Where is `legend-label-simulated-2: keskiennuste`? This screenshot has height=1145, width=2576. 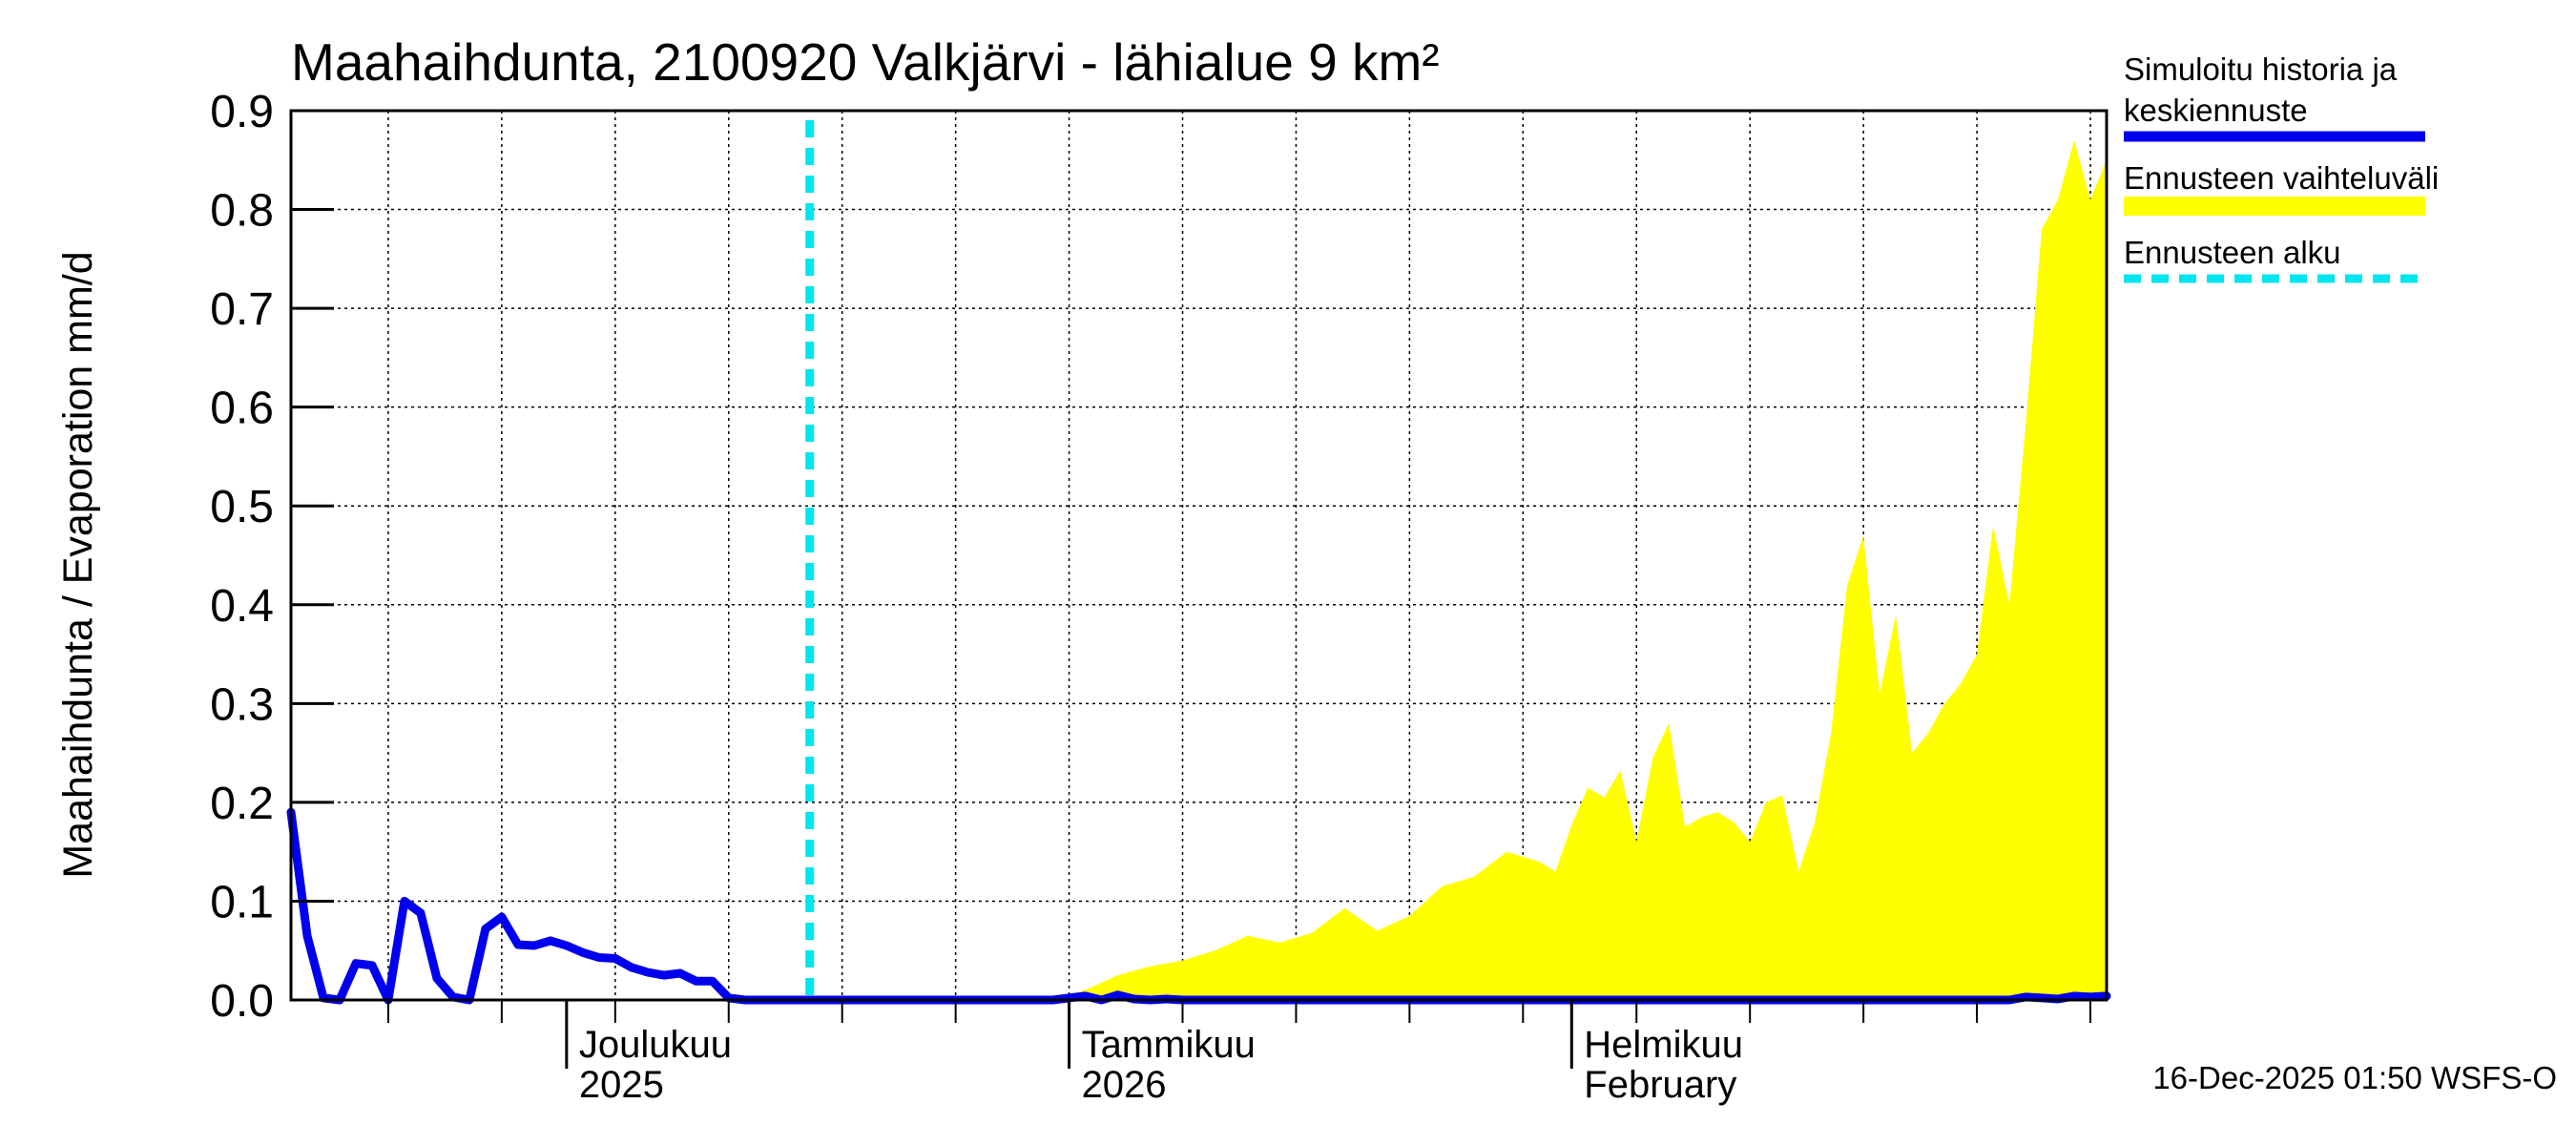
legend-label-simulated-2: keskiennuste is located at coordinates (2216, 110).